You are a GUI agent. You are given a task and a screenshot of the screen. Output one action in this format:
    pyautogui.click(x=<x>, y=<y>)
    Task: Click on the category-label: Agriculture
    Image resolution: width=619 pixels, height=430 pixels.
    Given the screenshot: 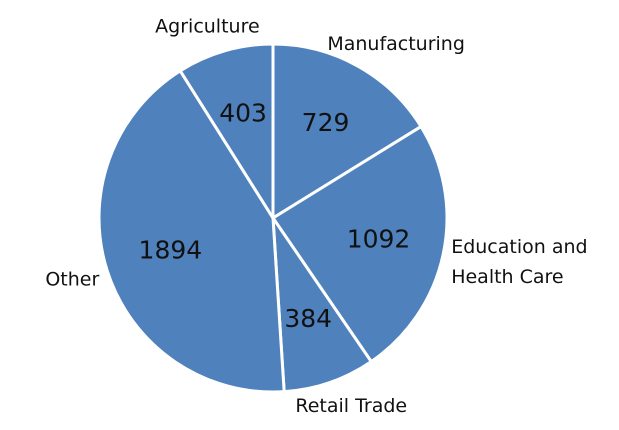 What is the action you would take?
    pyautogui.click(x=207, y=26)
    